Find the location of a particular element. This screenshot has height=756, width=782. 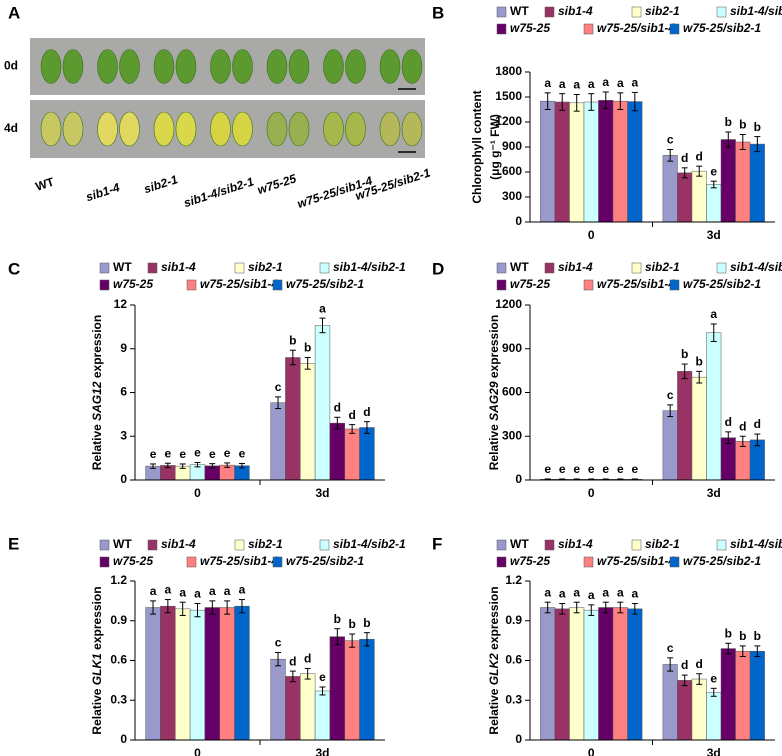

legend-label: sib1-4/sib2-1 is located at coordinates (369, 267).